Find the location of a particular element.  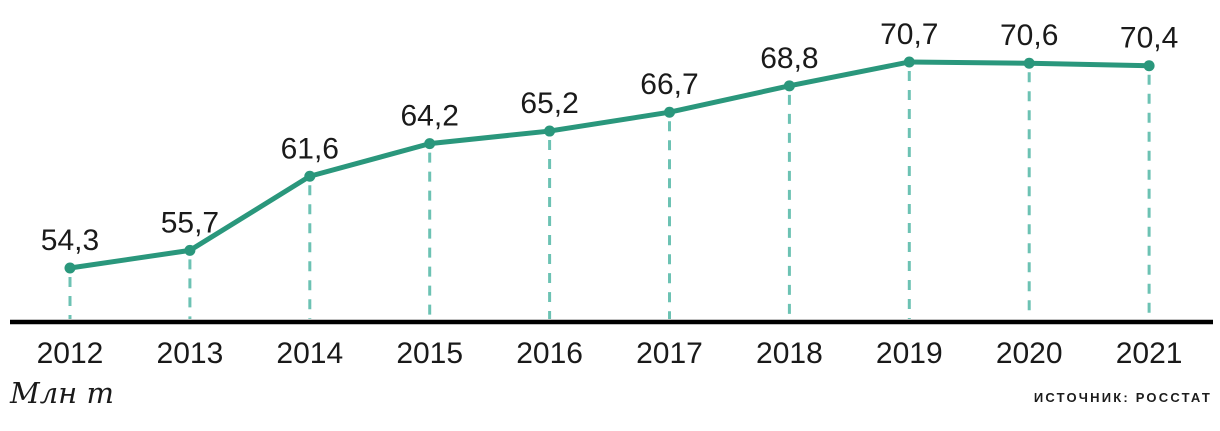

data-point-2020 is located at coordinates (1029, 63).